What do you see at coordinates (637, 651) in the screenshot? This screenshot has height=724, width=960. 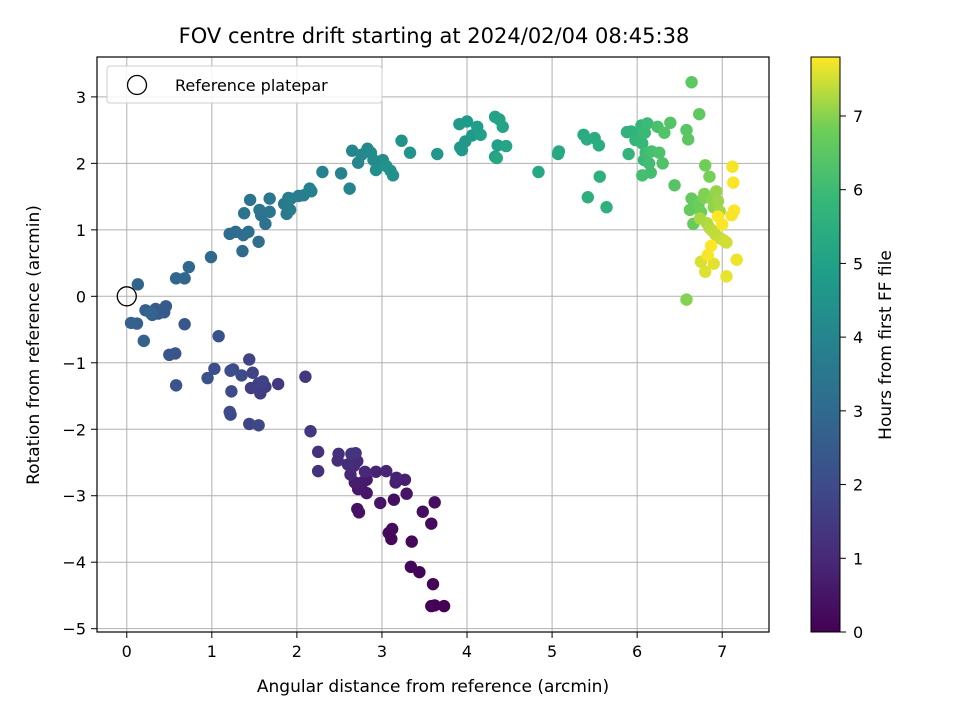 I see `x-tick-label: 6` at bounding box center [637, 651].